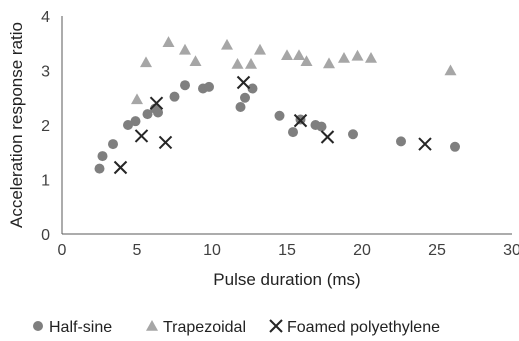  What do you see at coordinates (286, 279) in the screenshot?
I see `x-axis-title: Pulse duration (ms)` at bounding box center [286, 279].